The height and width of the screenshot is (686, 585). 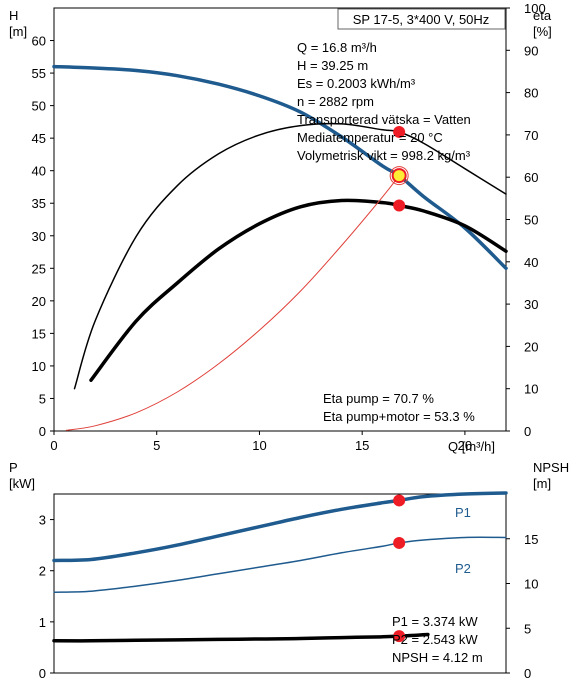 I want to click on top-left-tick-label: 5, so click(x=42, y=398).